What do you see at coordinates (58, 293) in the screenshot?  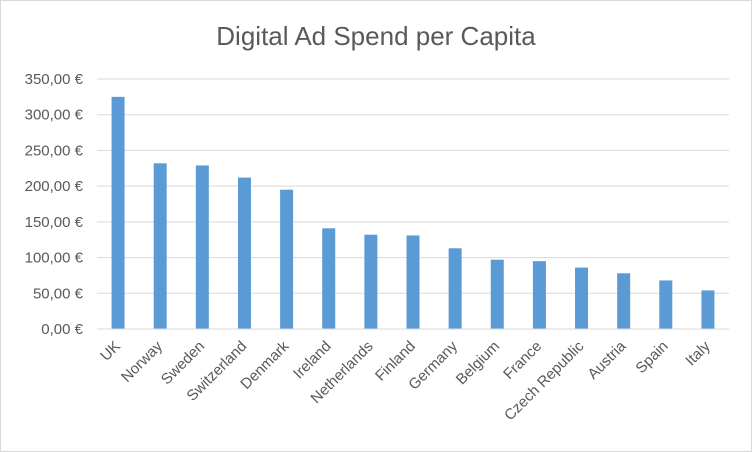 I see `y-tick-label: 50,00 €` at bounding box center [58, 293].